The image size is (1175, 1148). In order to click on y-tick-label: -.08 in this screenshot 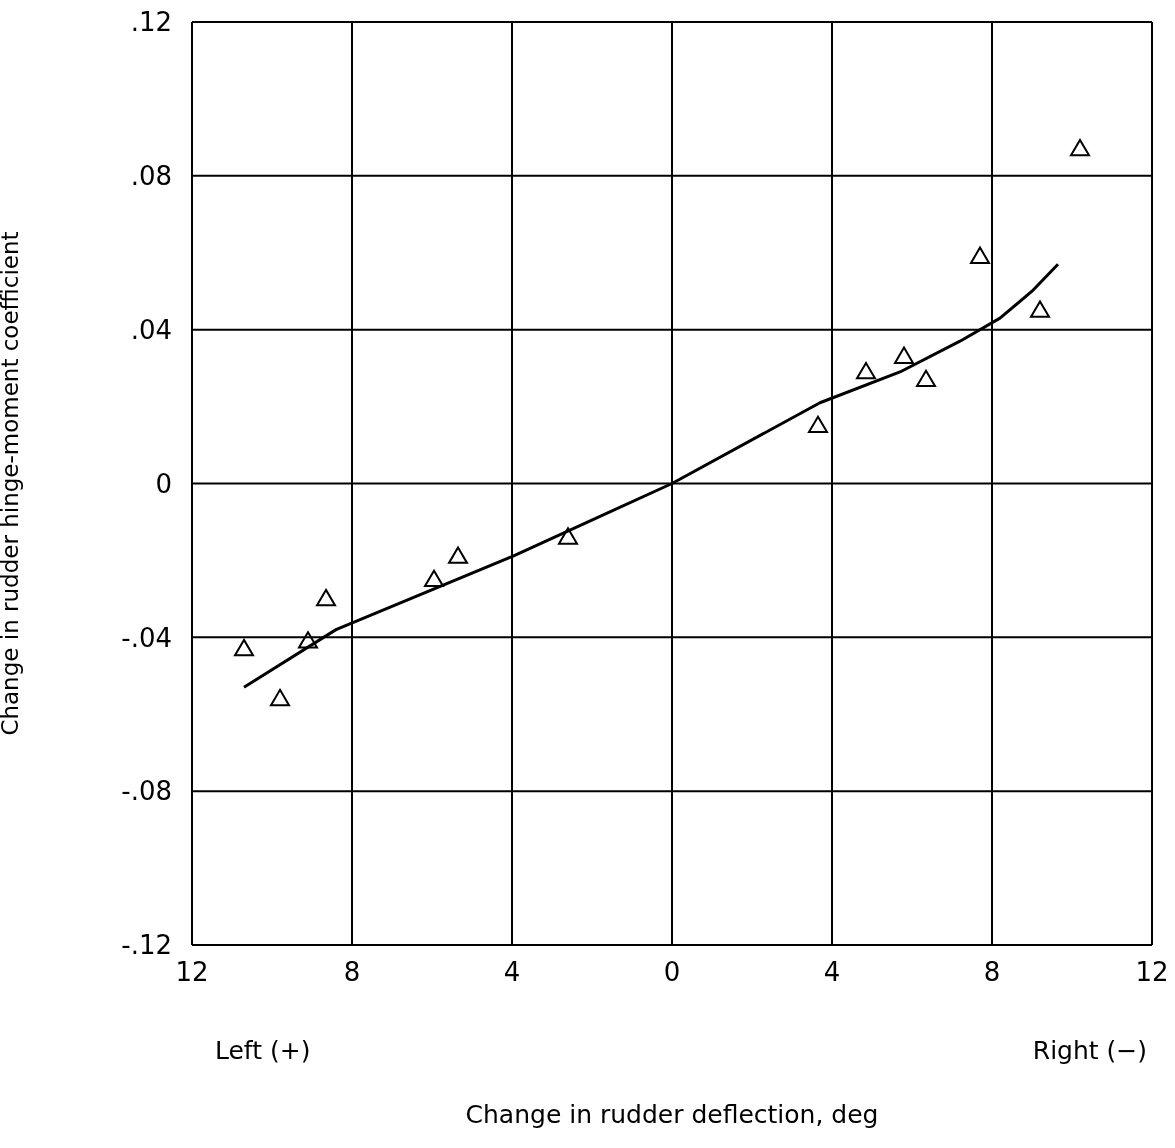, I will do `click(146, 791)`.